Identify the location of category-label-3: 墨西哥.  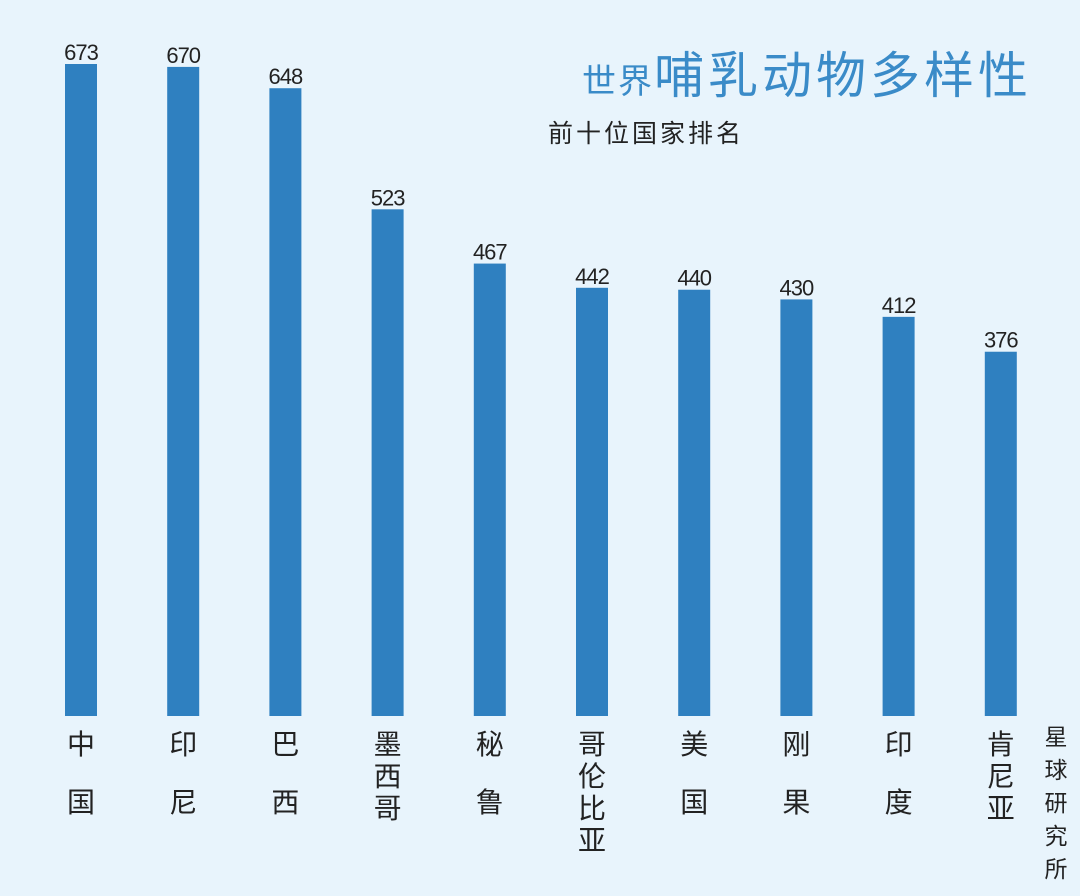
(388, 776).